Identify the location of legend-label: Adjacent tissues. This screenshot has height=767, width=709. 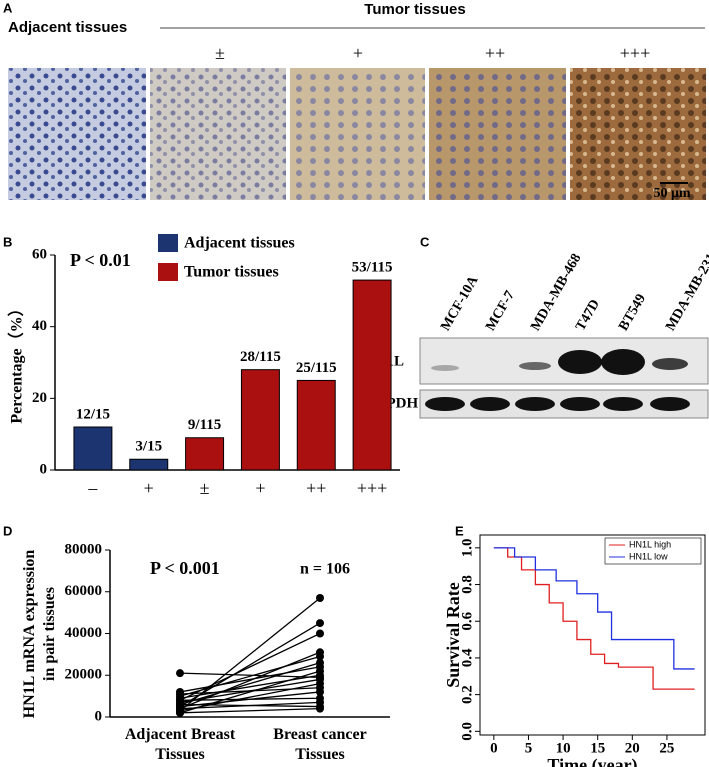
(239, 243).